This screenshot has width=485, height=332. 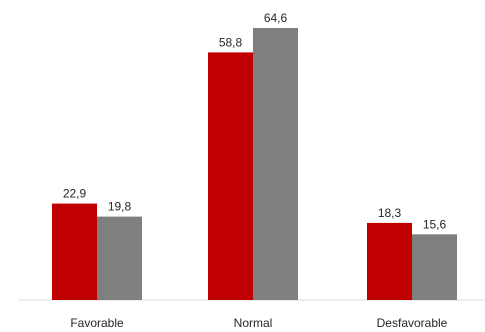 I want to click on data-label-favorable-series-1: 22,9, so click(x=75, y=194).